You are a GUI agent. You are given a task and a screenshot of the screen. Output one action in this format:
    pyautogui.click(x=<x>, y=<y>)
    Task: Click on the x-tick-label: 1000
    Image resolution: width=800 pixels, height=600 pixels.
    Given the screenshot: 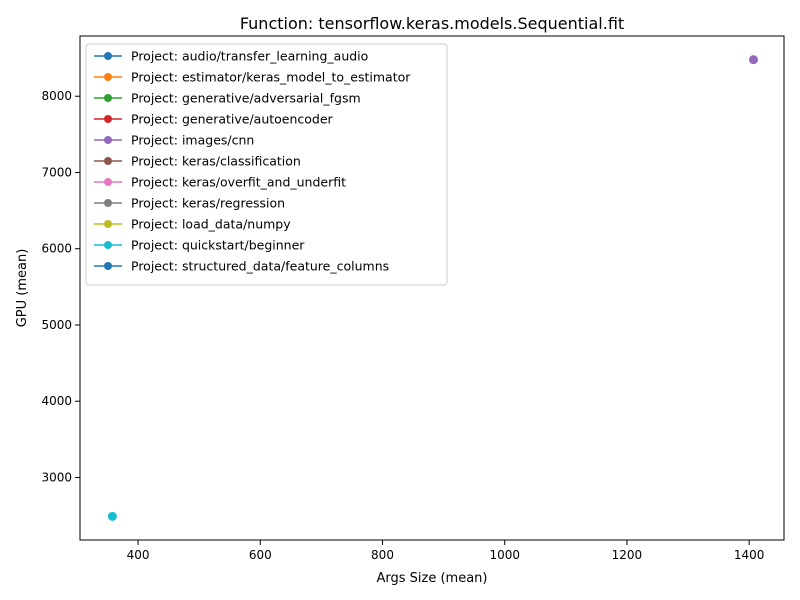 What is the action you would take?
    pyautogui.click(x=504, y=555)
    